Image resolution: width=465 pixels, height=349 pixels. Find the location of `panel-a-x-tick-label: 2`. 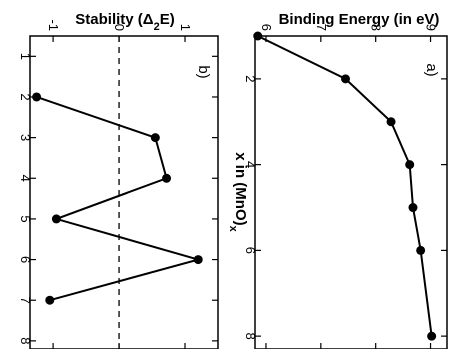

panel-a-x-tick-label: 2 is located at coordinates (250, 78).